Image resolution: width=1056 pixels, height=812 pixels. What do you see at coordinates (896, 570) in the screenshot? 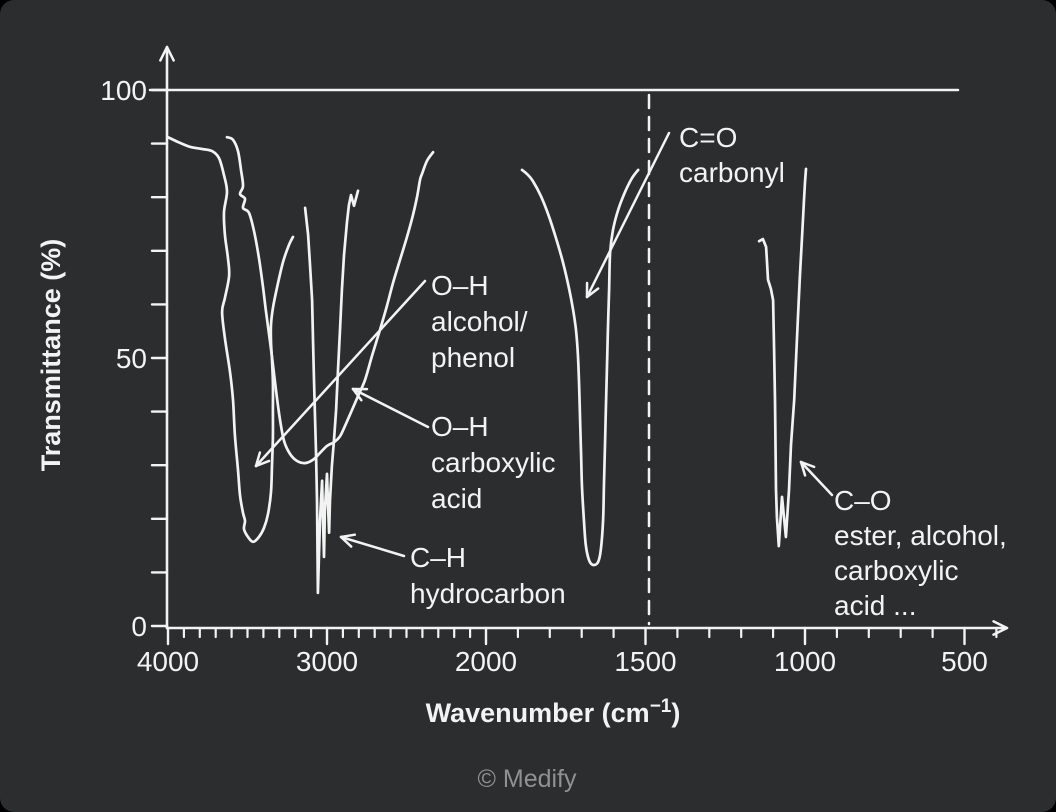
I see `annotation-c-o-ester-line-2: carboxylic` at bounding box center [896, 570].